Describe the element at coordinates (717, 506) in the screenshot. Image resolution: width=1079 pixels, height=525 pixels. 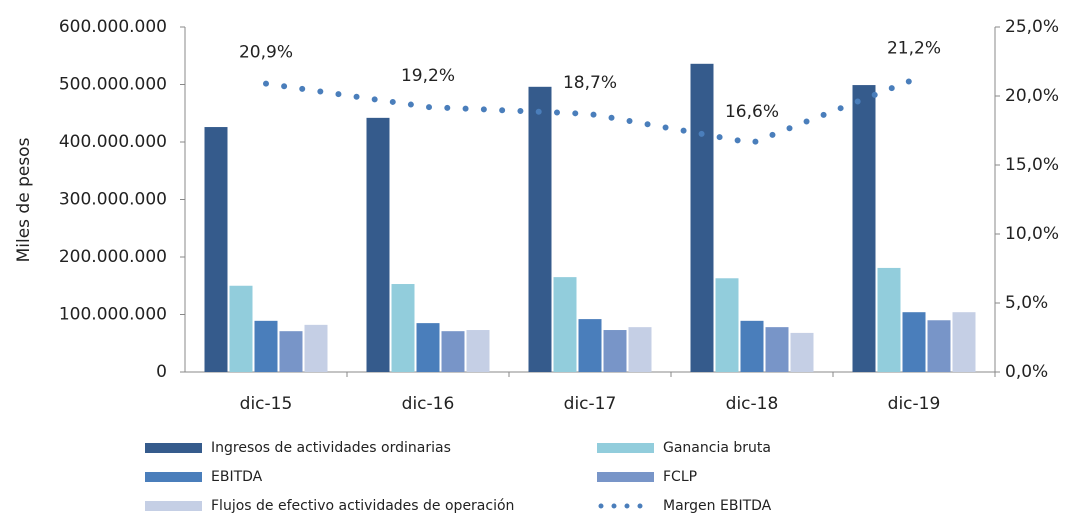
I see `legend-label: Margen EBITDA` at that location.